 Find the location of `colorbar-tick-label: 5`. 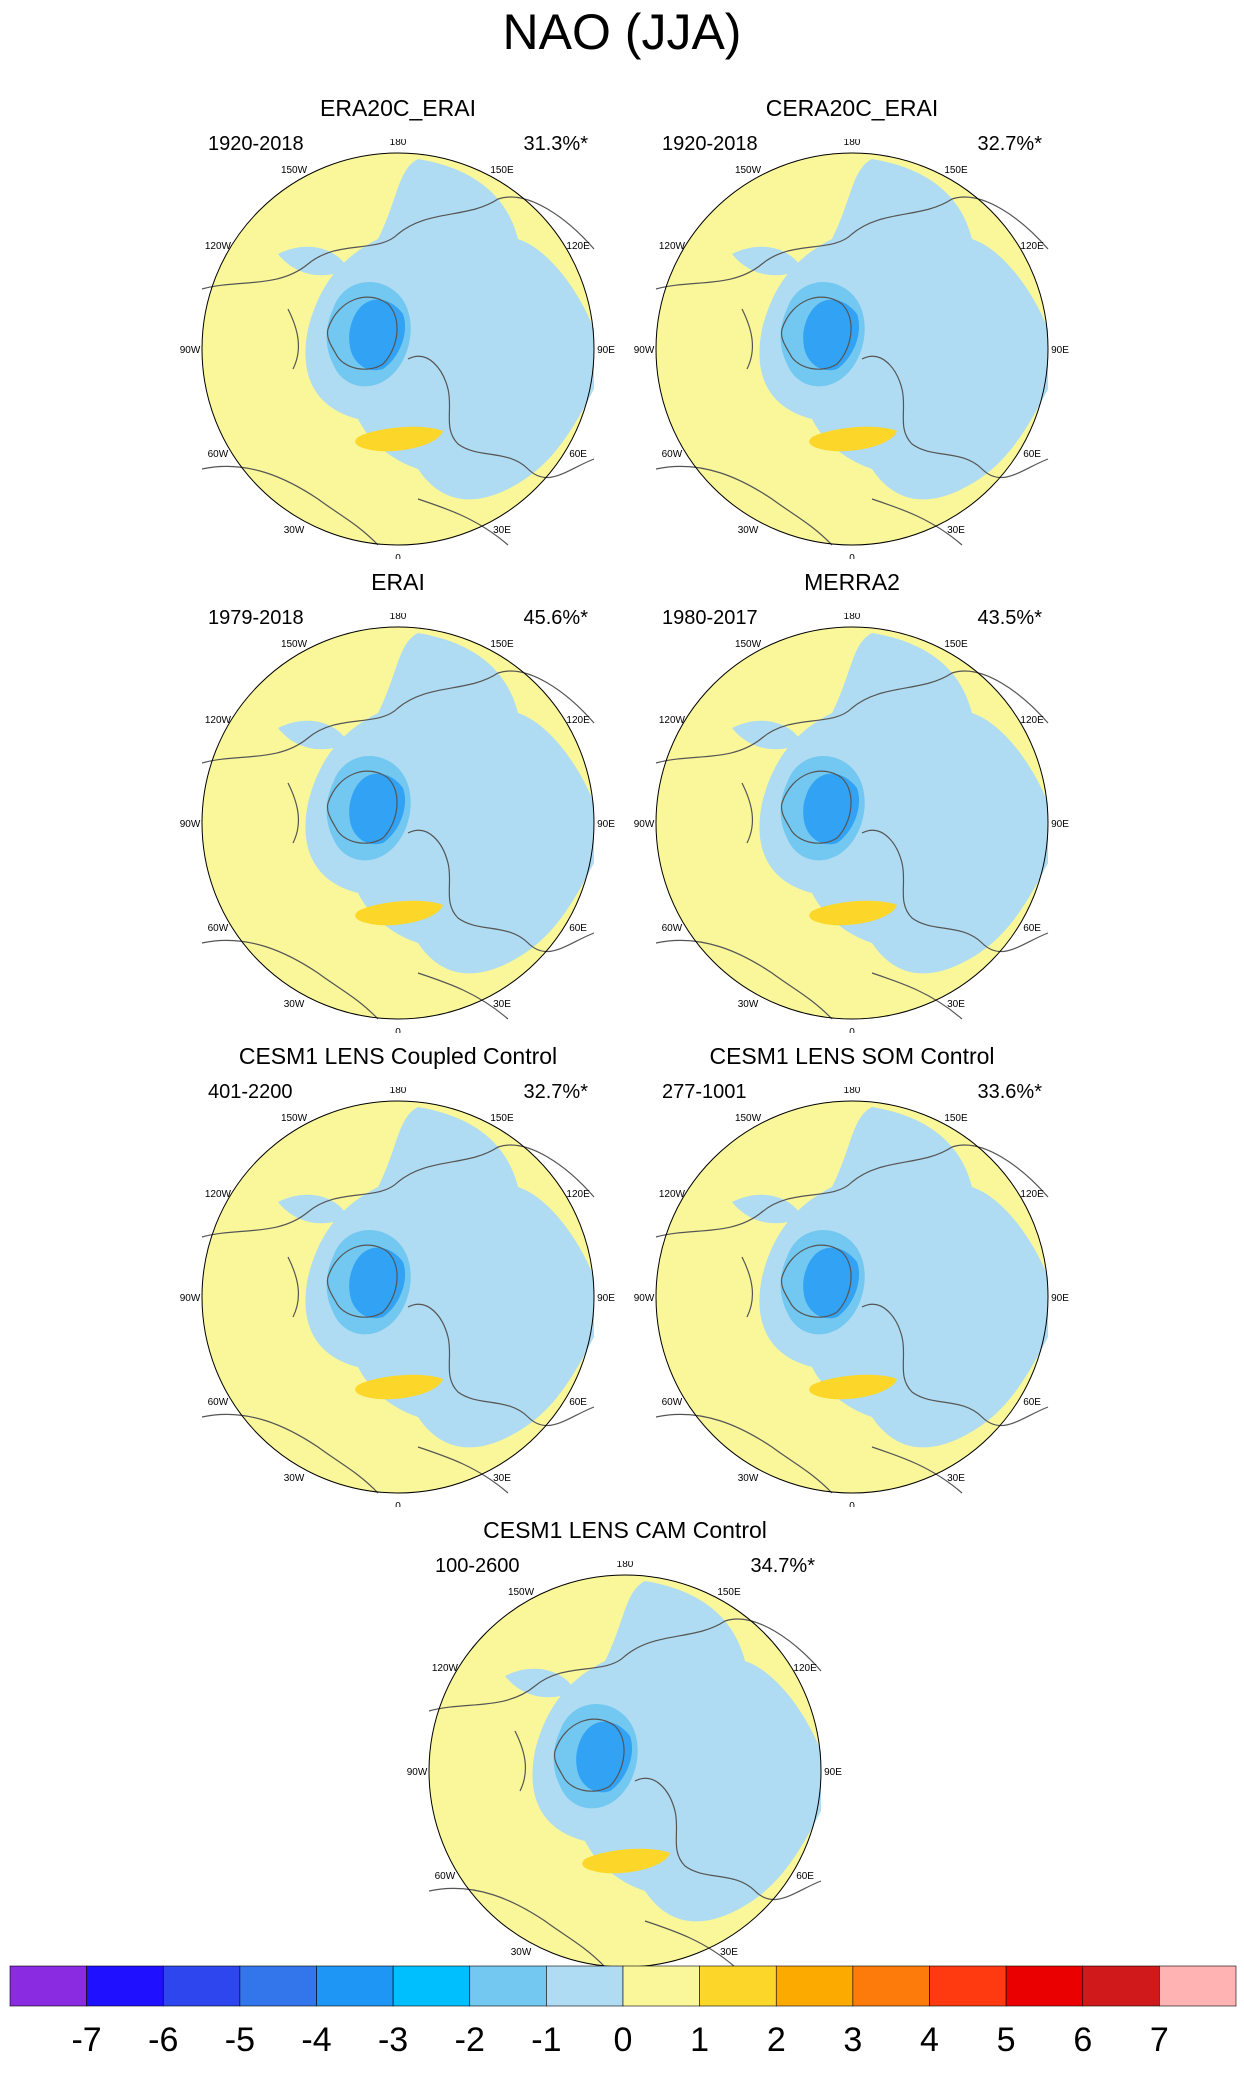

colorbar-tick-label: 5 is located at coordinates (1006, 2040).